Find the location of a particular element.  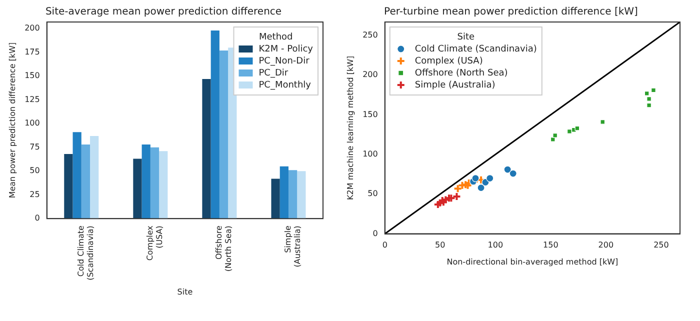

x-tick-label: 50 is located at coordinates (440, 245).